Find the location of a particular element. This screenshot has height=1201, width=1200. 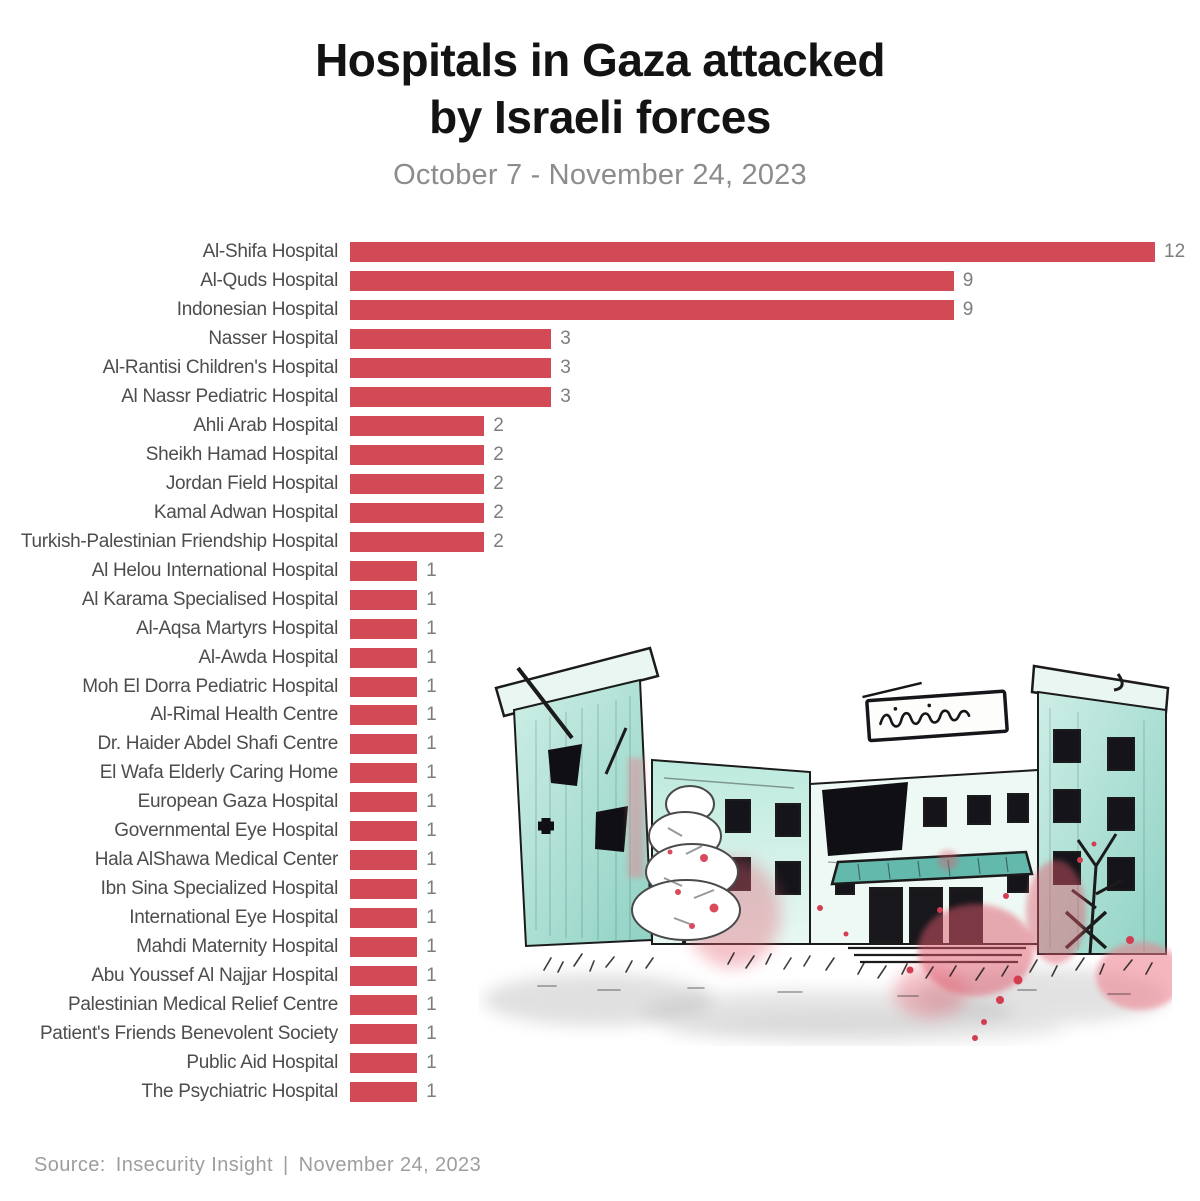

bar-track: 12 is located at coordinates (767, 252).